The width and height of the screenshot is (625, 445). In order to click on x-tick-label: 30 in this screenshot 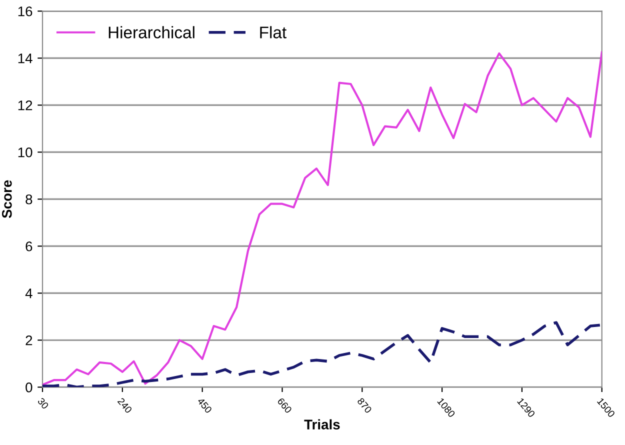, I will do `click(43, 403)`.